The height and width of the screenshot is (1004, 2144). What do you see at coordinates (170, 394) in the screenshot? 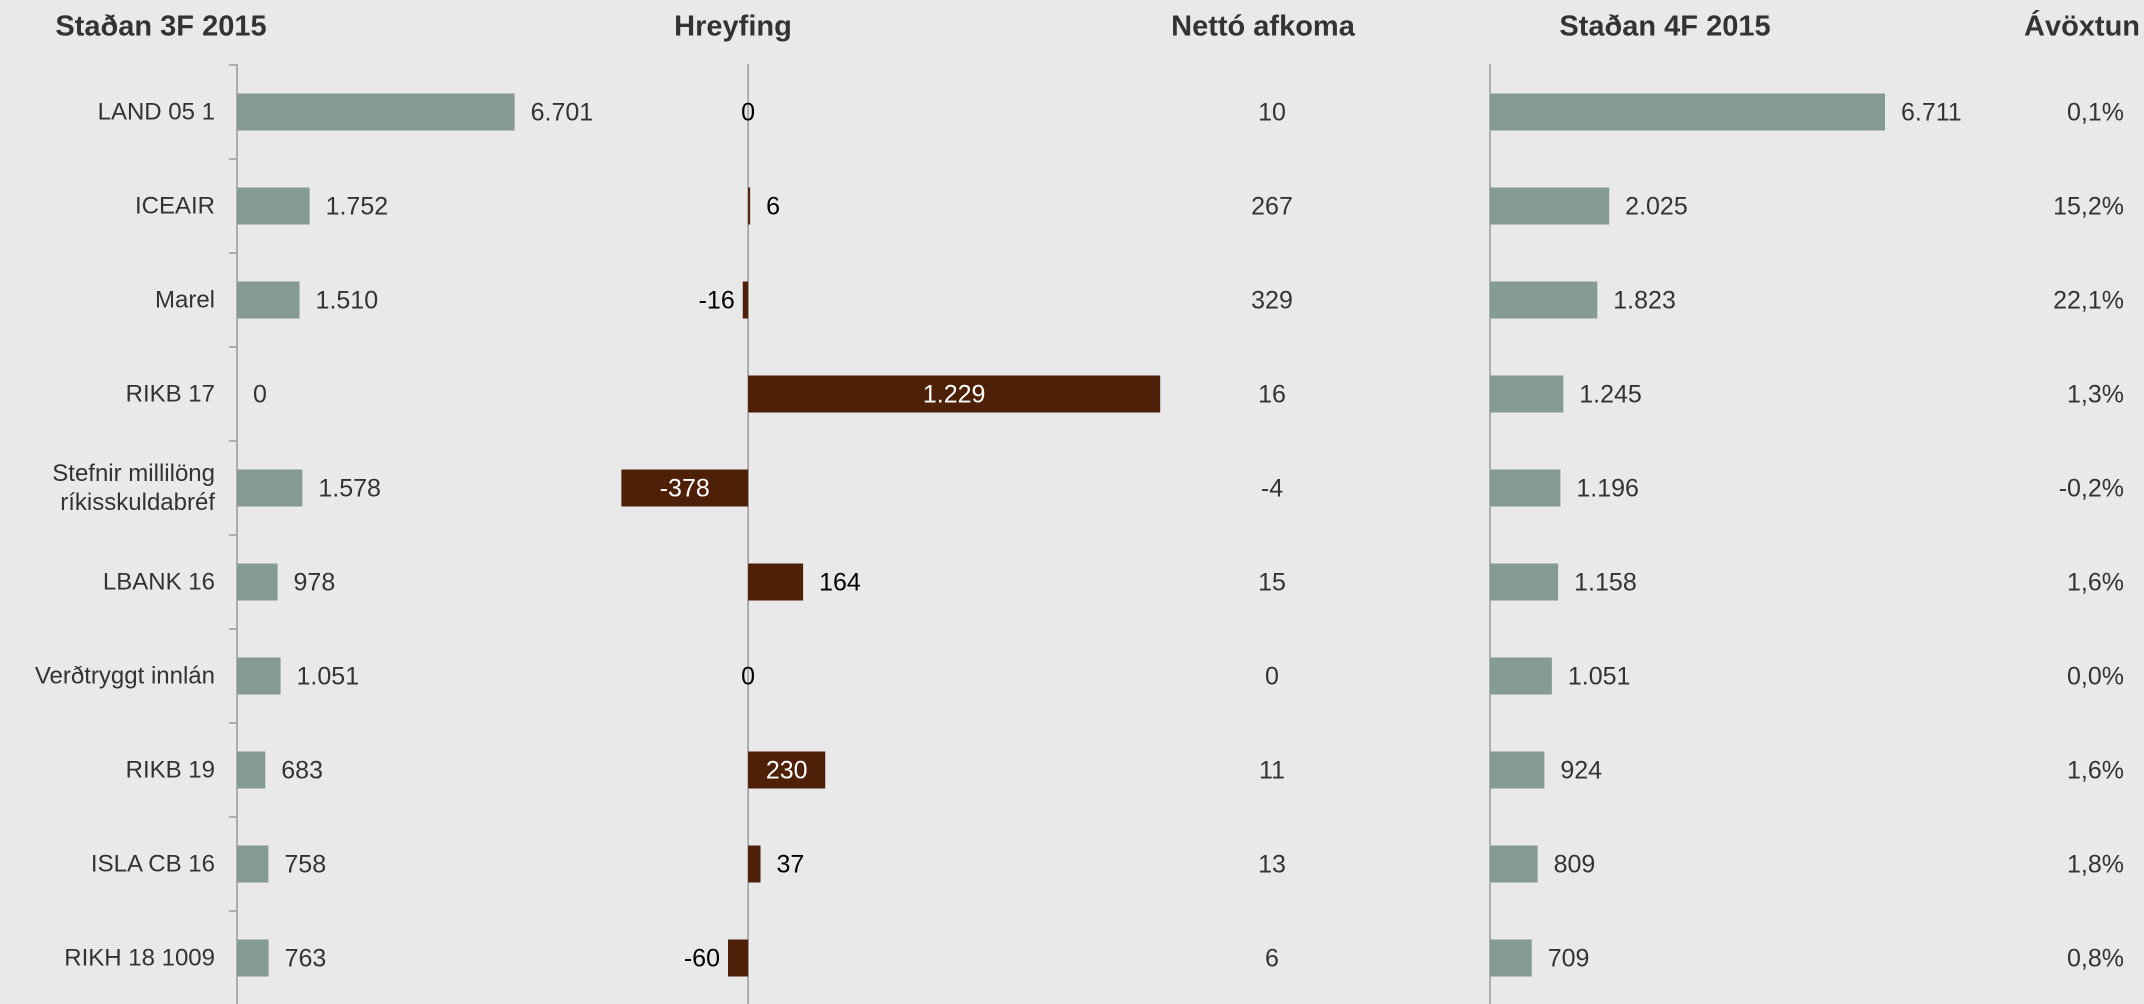
I see `category-label: RIKB 17` at bounding box center [170, 394].